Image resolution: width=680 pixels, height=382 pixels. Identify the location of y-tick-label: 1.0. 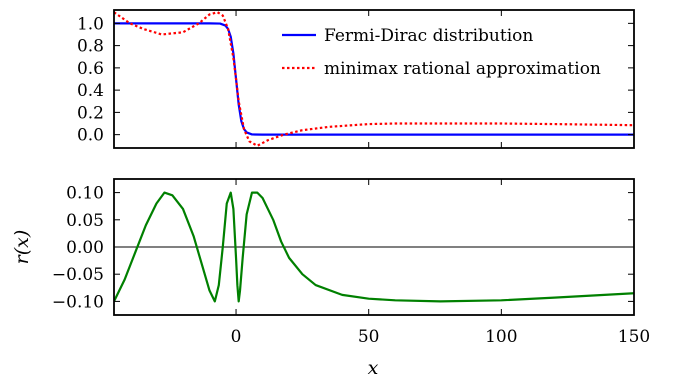
(90, 24).